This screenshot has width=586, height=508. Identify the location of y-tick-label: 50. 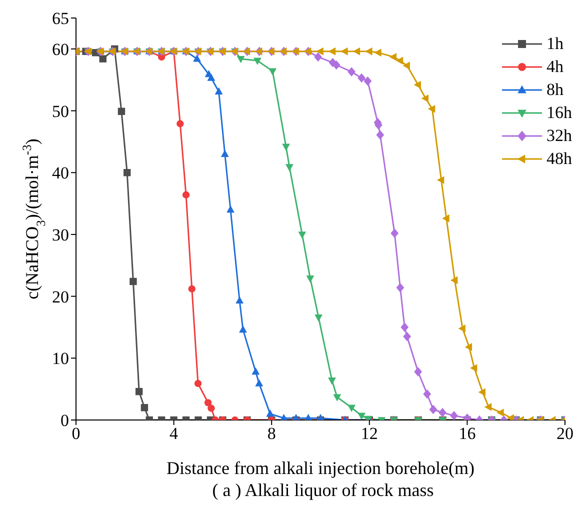
(60, 111).